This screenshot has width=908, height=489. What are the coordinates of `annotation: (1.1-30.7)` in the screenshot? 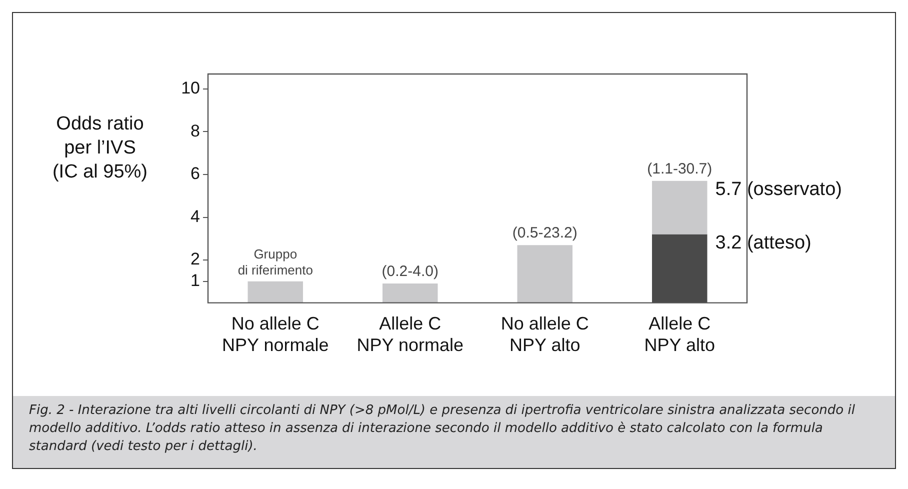 It's located at (679, 169).